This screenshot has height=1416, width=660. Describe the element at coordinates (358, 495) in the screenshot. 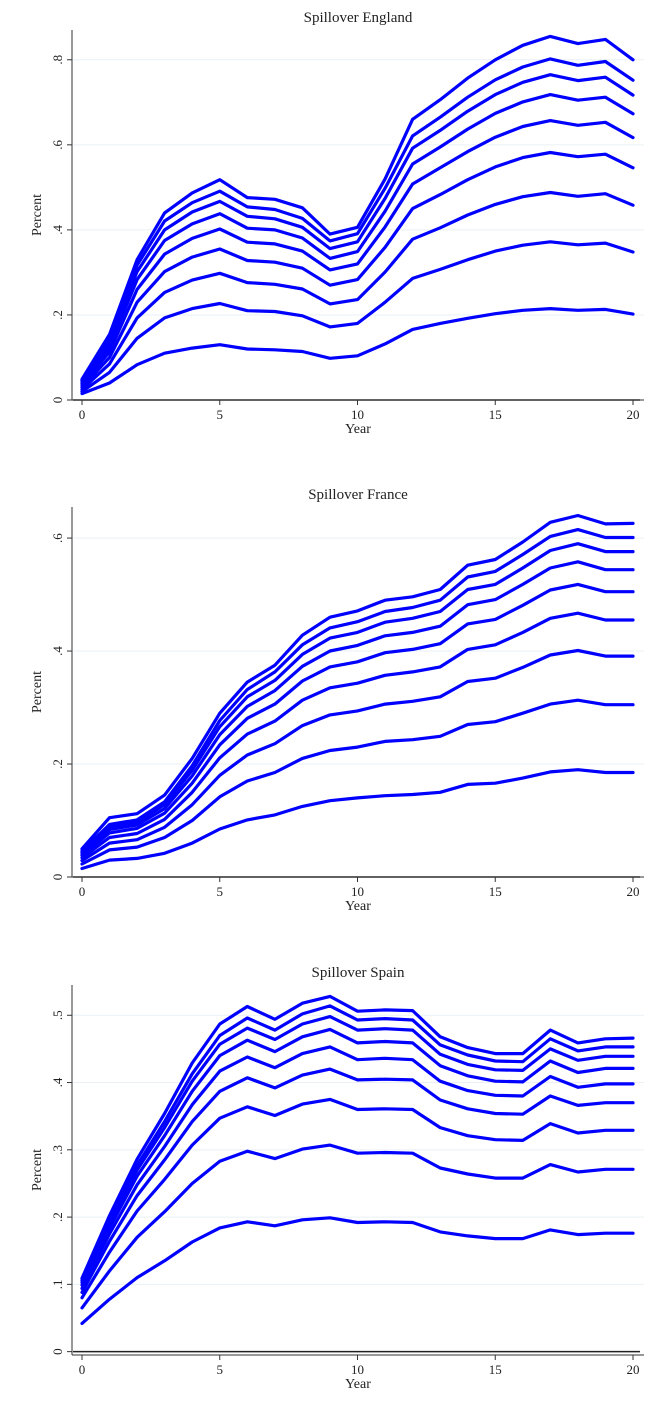

I see `chart-title: Spillover France` at that location.